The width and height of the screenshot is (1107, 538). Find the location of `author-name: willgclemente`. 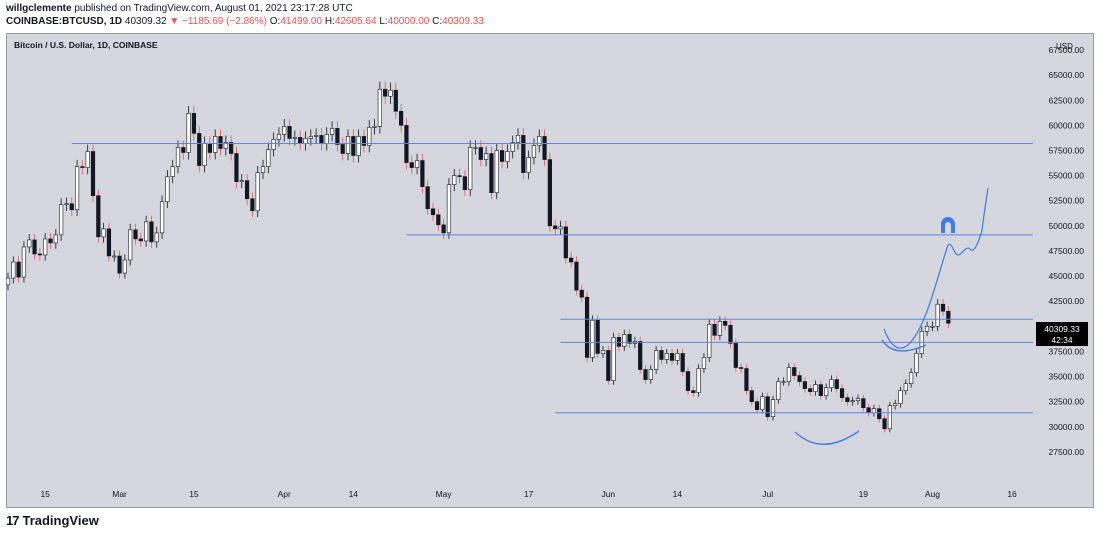

author-name: willgclemente is located at coordinates (39, 8).